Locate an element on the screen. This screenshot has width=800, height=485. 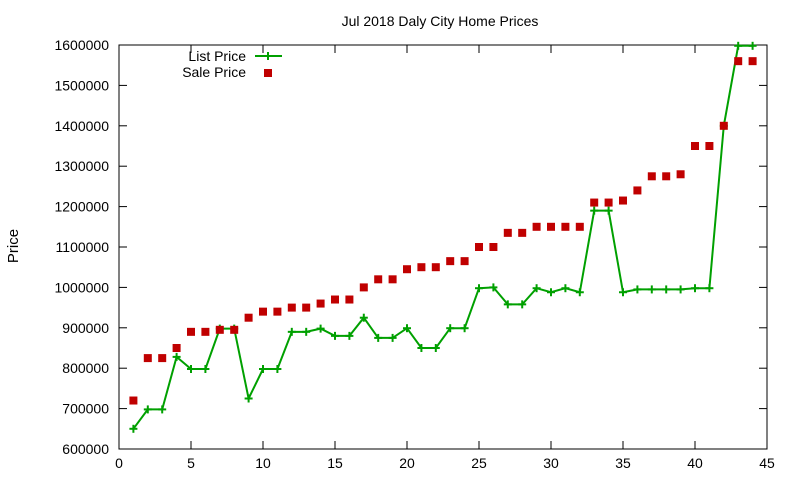
x-tick-label: 45 is located at coordinates (767, 463).